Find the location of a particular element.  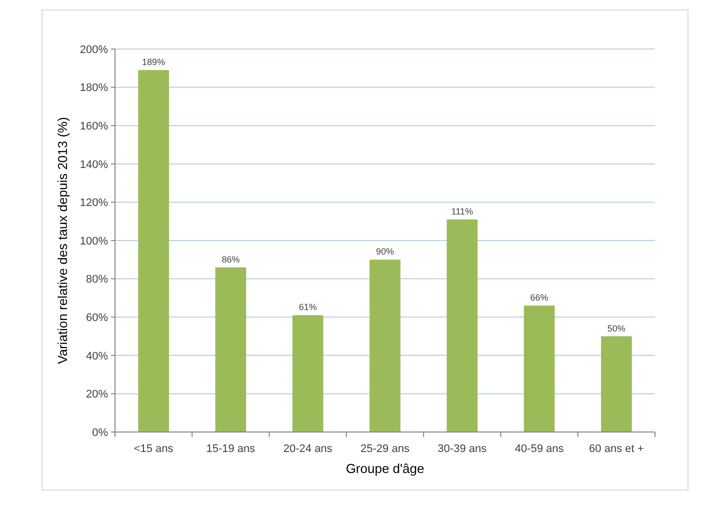

x-axis-title: Groupe d'âge is located at coordinates (385, 468).